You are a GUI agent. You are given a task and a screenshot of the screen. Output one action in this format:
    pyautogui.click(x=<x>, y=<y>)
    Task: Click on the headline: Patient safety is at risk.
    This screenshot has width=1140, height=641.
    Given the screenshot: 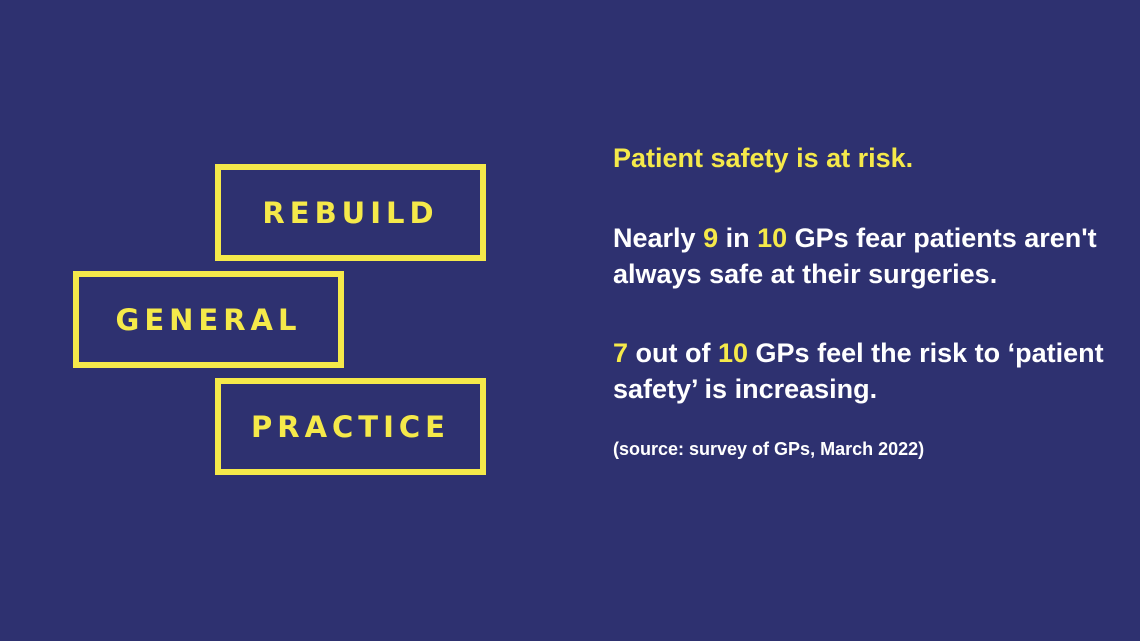 What is the action you would take?
    pyautogui.click(x=763, y=158)
    